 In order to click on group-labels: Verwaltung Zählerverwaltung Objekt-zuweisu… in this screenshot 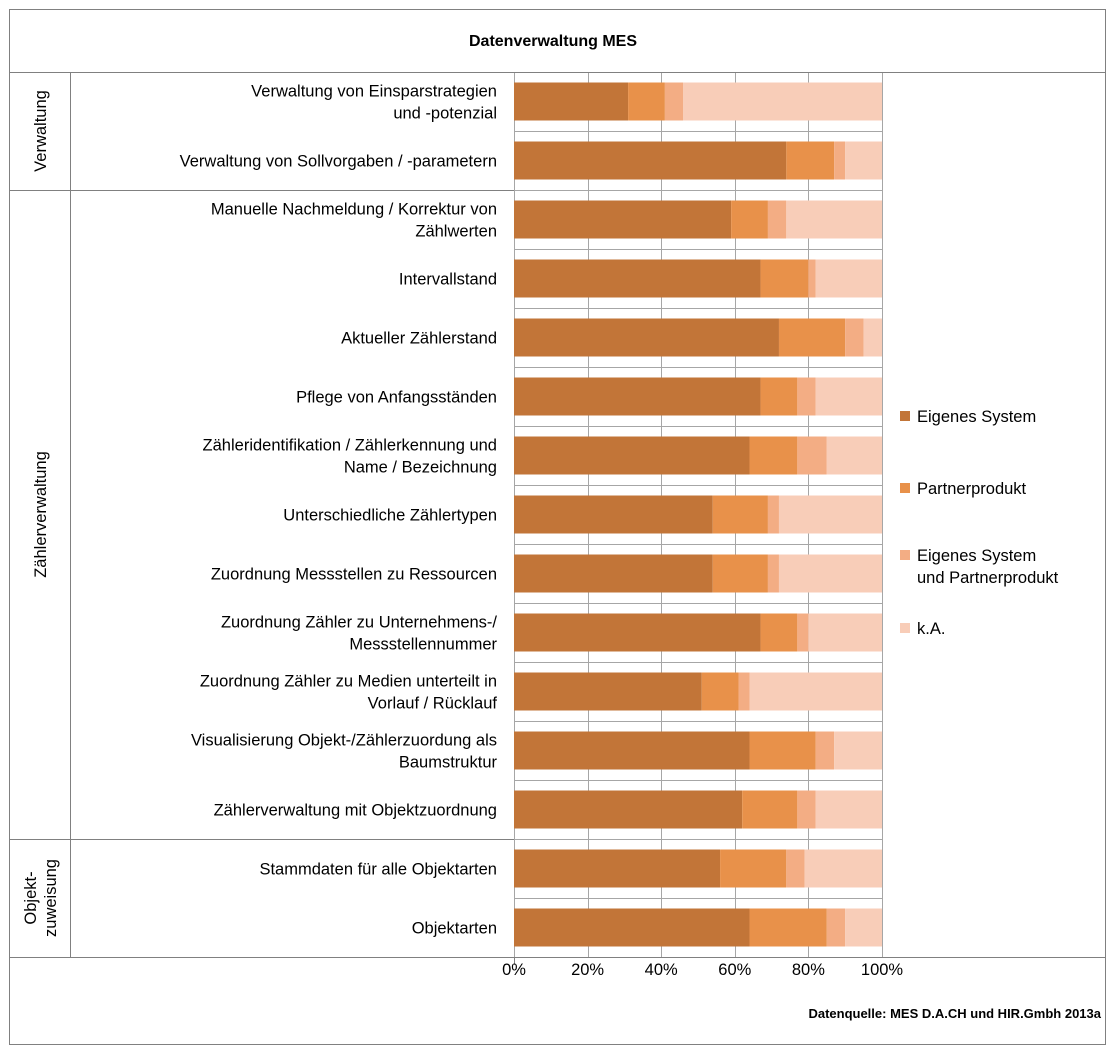, I will do `click(41, 513)`.